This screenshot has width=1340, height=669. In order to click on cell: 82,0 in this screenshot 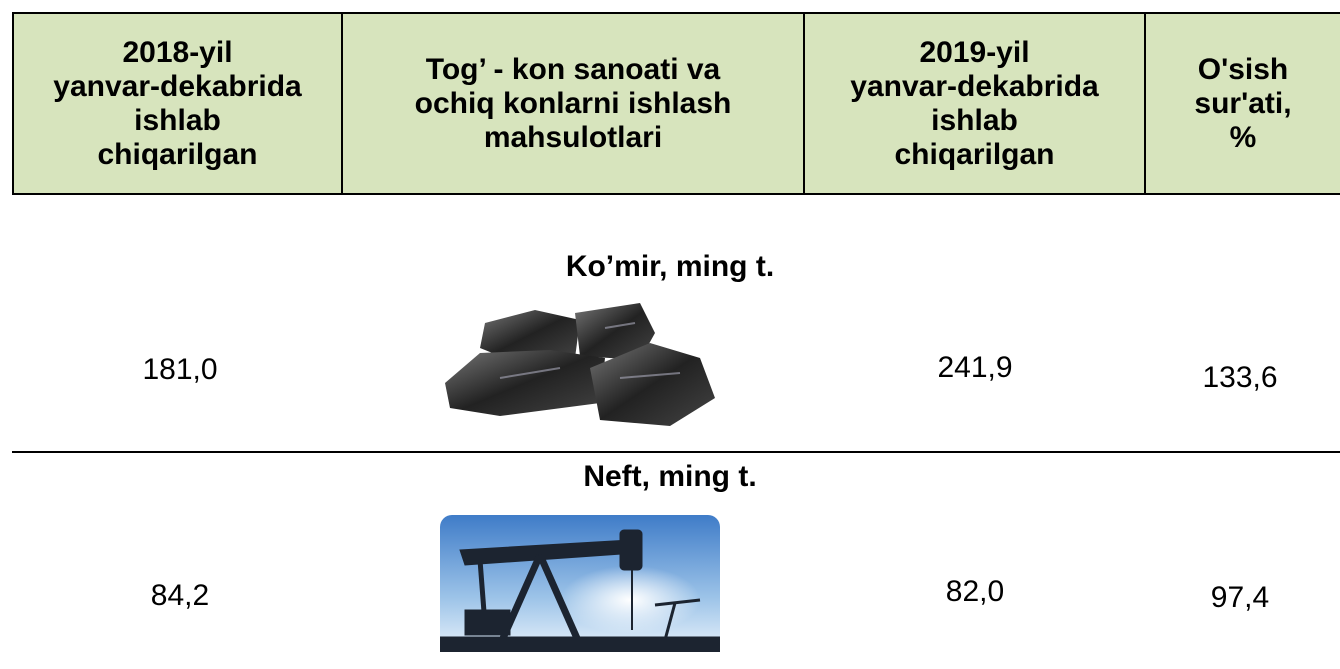, I will do `click(975, 591)`.